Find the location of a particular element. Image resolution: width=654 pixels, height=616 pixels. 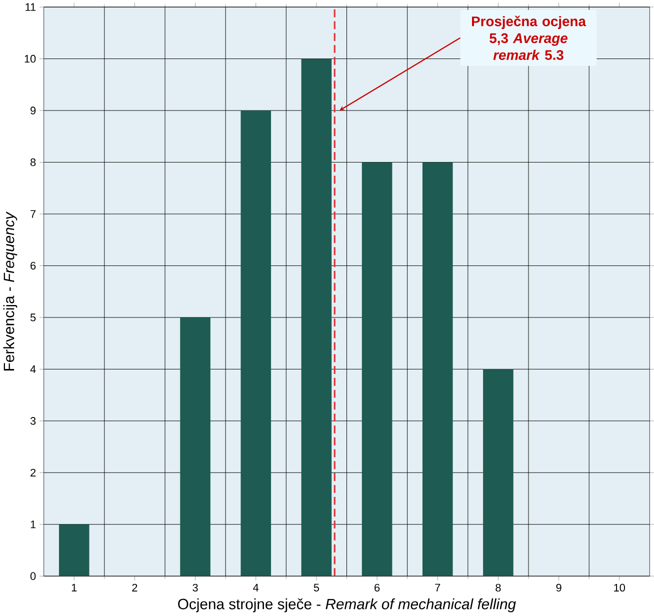

x-tick-label: 2 is located at coordinates (135, 588).